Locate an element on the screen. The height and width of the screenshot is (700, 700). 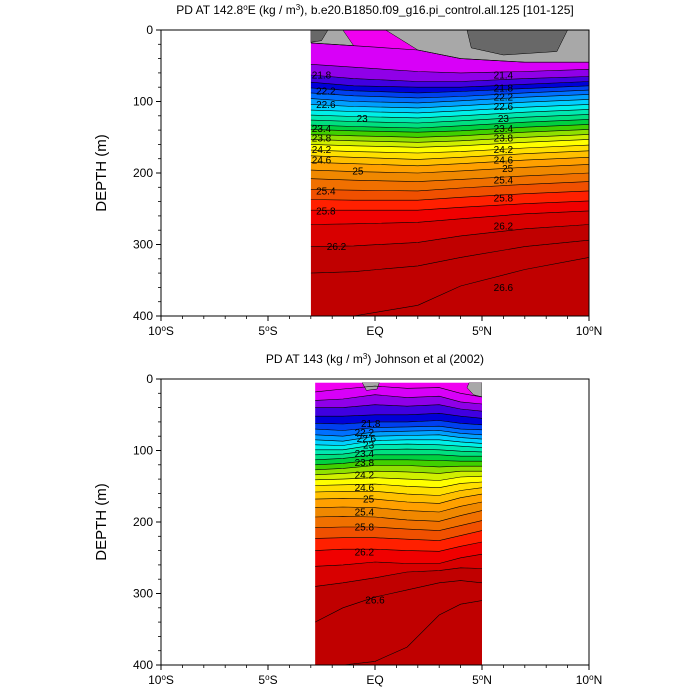
bottom-panel-title: PD AT 143 (kg / m3) Johnson et al (2002) is located at coordinates (375, 359).